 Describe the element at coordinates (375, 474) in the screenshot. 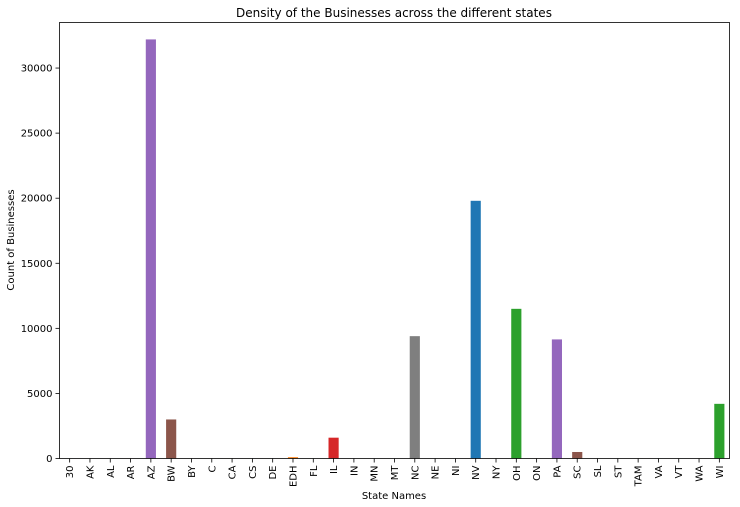

I see `x-tick-label: MN` at that location.